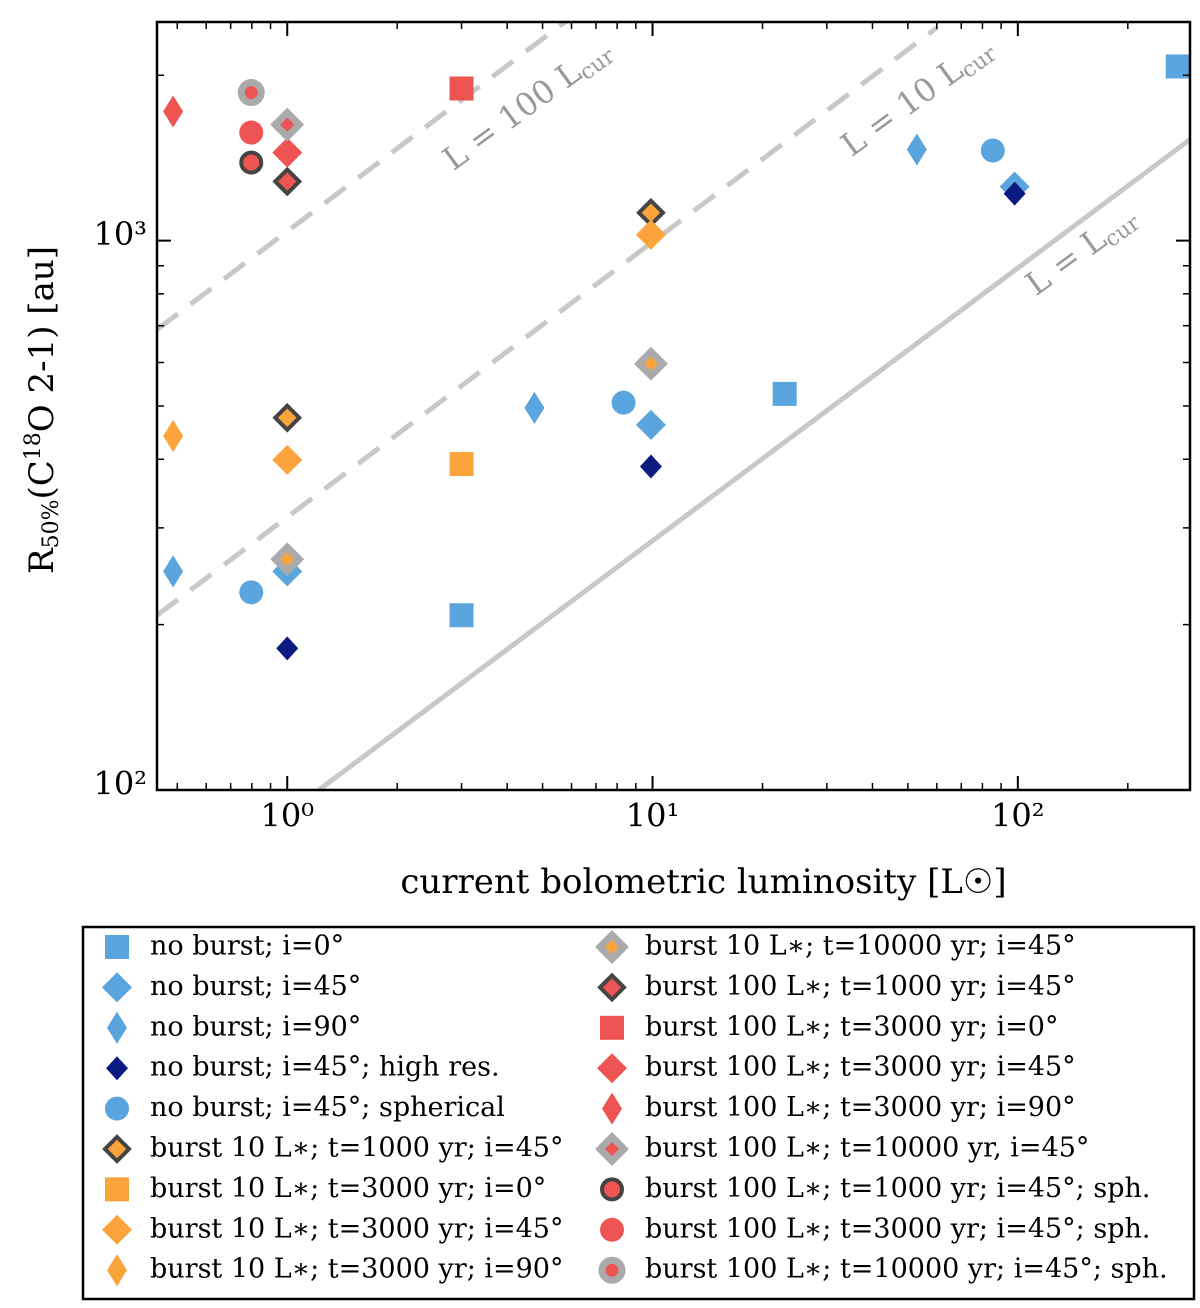 This screenshot has width=1200, height=1308. Describe the element at coordinates (653, 816) in the screenshot. I see `x-tick-label: 10¹` at that location.